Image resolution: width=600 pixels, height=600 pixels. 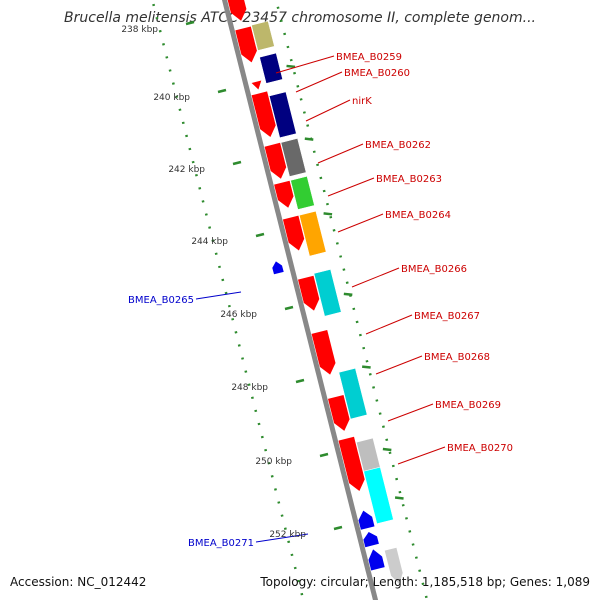 What do you see at coordinates (238, 315) in the screenshot?
I see `scale-label: 246 kbp` at bounding box center [238, 315].